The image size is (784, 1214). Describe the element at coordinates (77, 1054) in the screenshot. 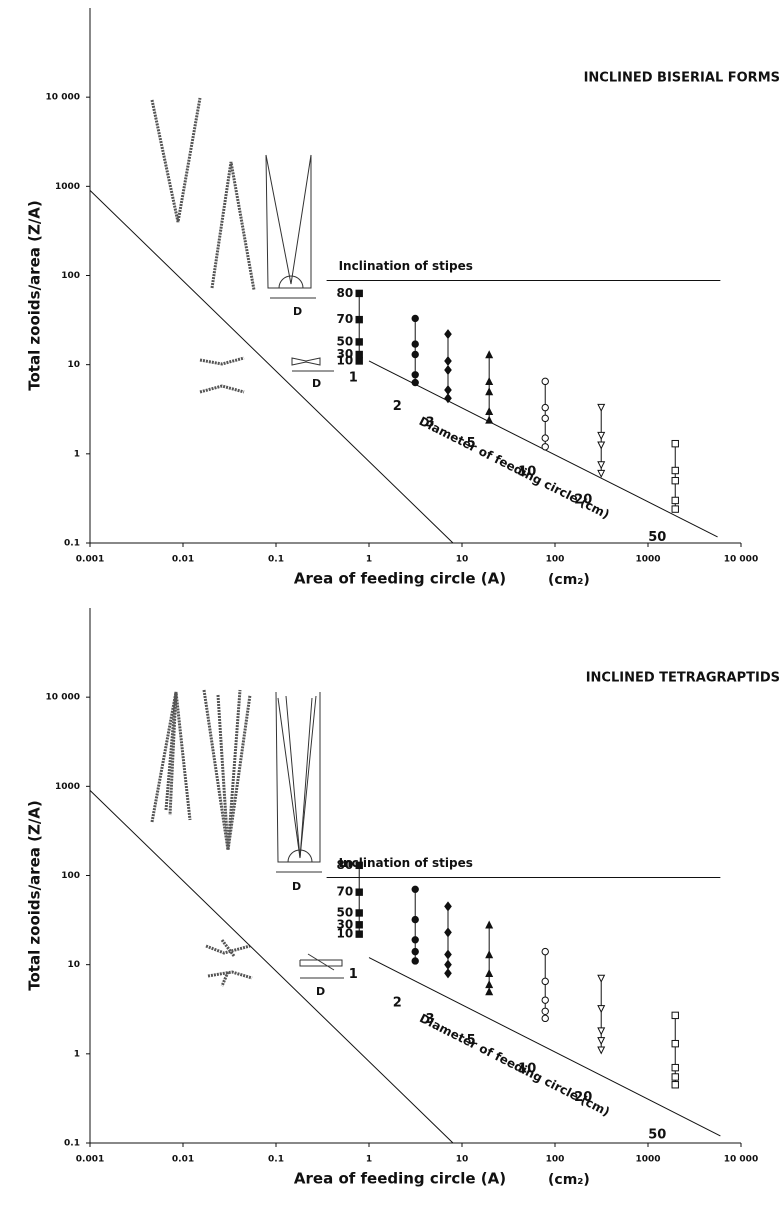

I see `y-tick-label: 1` at that location.